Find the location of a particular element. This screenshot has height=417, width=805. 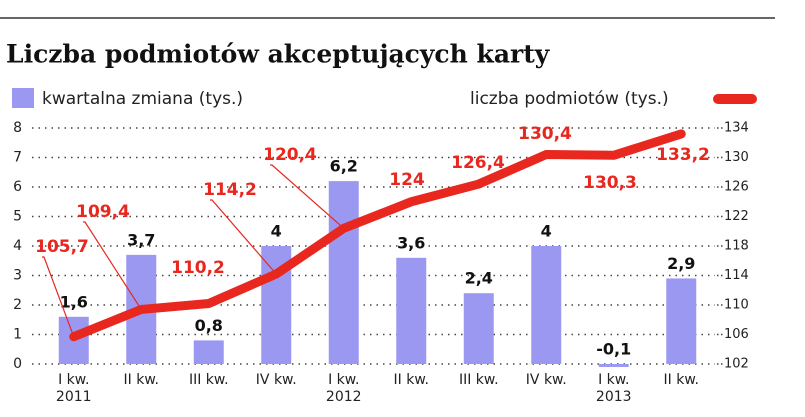

y-tick-label: 4 is located at coordinates (17, 246).